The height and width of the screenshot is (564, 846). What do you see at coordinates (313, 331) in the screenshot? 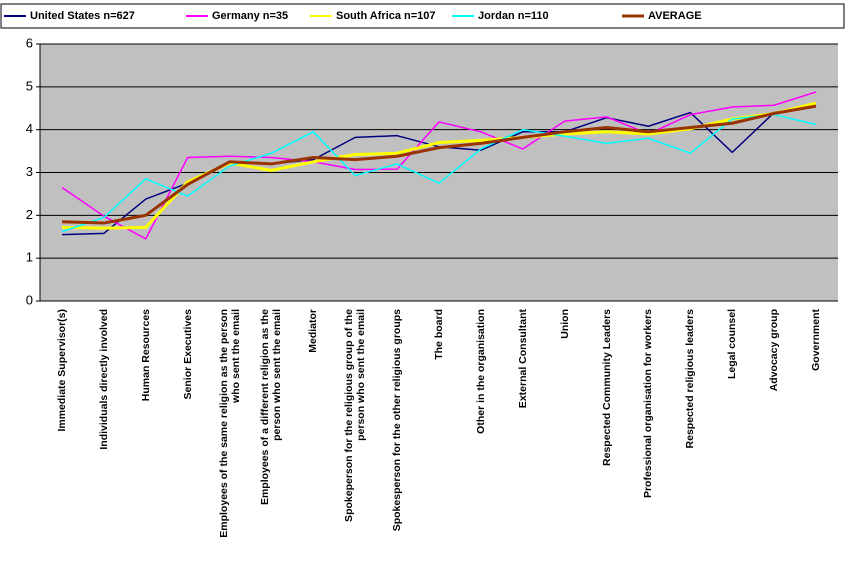
I see `x-tick-label: Mediator` at bounding box center [313, 331].